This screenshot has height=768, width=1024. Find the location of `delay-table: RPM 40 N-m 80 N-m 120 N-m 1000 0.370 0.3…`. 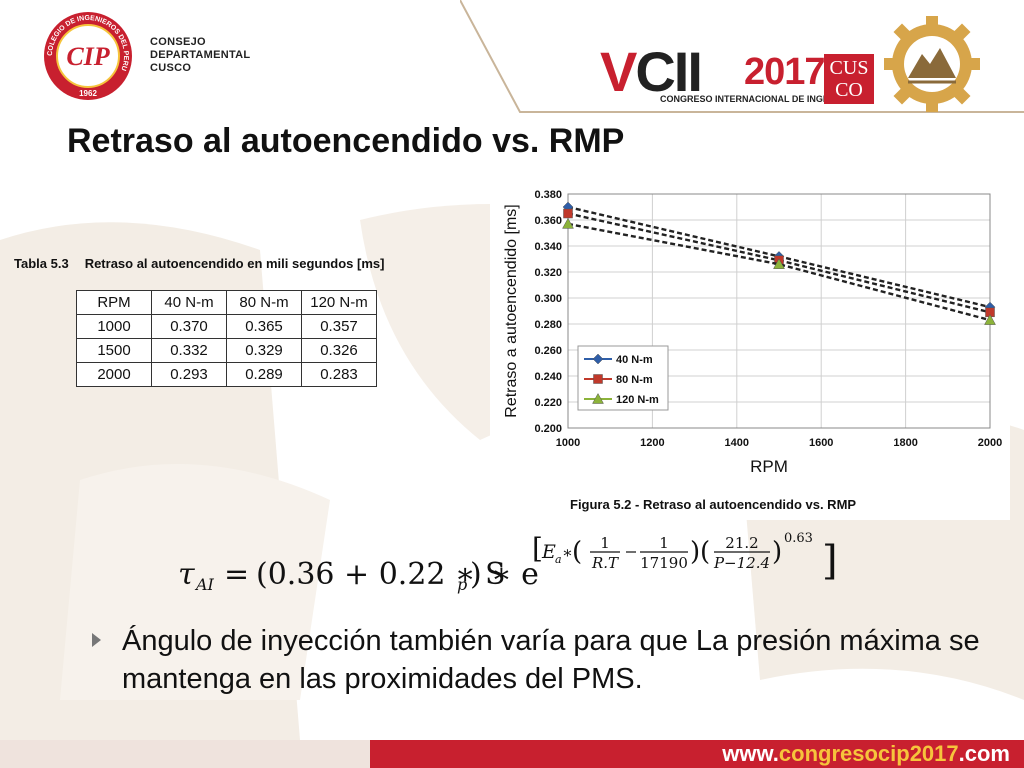

delay-table: RPM 40 N-m 80 N-m 120 N-m 1000 0.370 0.3… is located at coordinates (226, 338).